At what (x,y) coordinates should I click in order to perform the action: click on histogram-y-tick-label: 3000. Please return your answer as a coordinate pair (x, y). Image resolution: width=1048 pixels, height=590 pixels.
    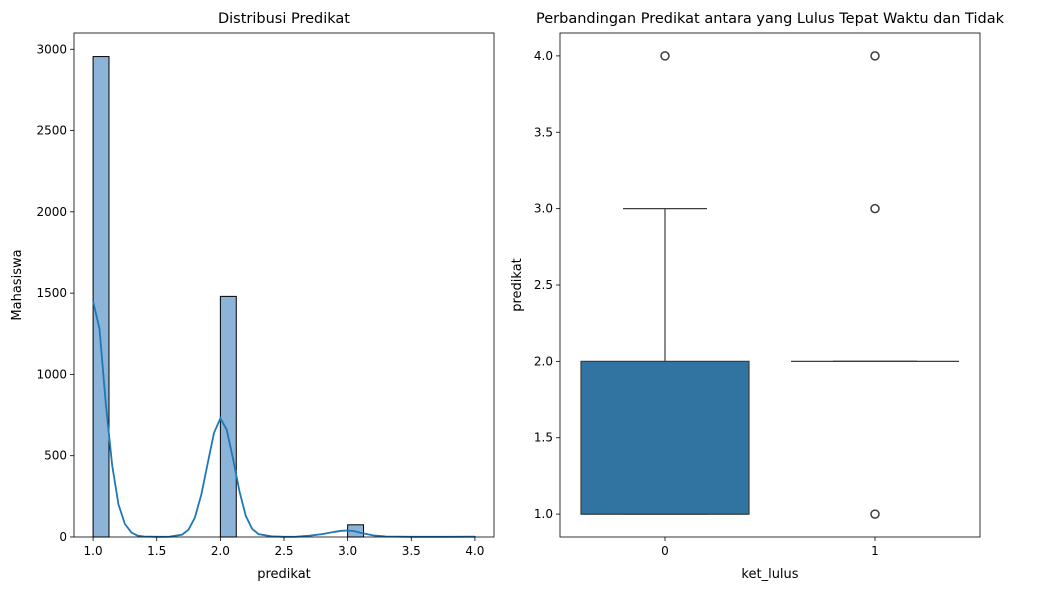
    Looking at the image, I should click on (51, 49).